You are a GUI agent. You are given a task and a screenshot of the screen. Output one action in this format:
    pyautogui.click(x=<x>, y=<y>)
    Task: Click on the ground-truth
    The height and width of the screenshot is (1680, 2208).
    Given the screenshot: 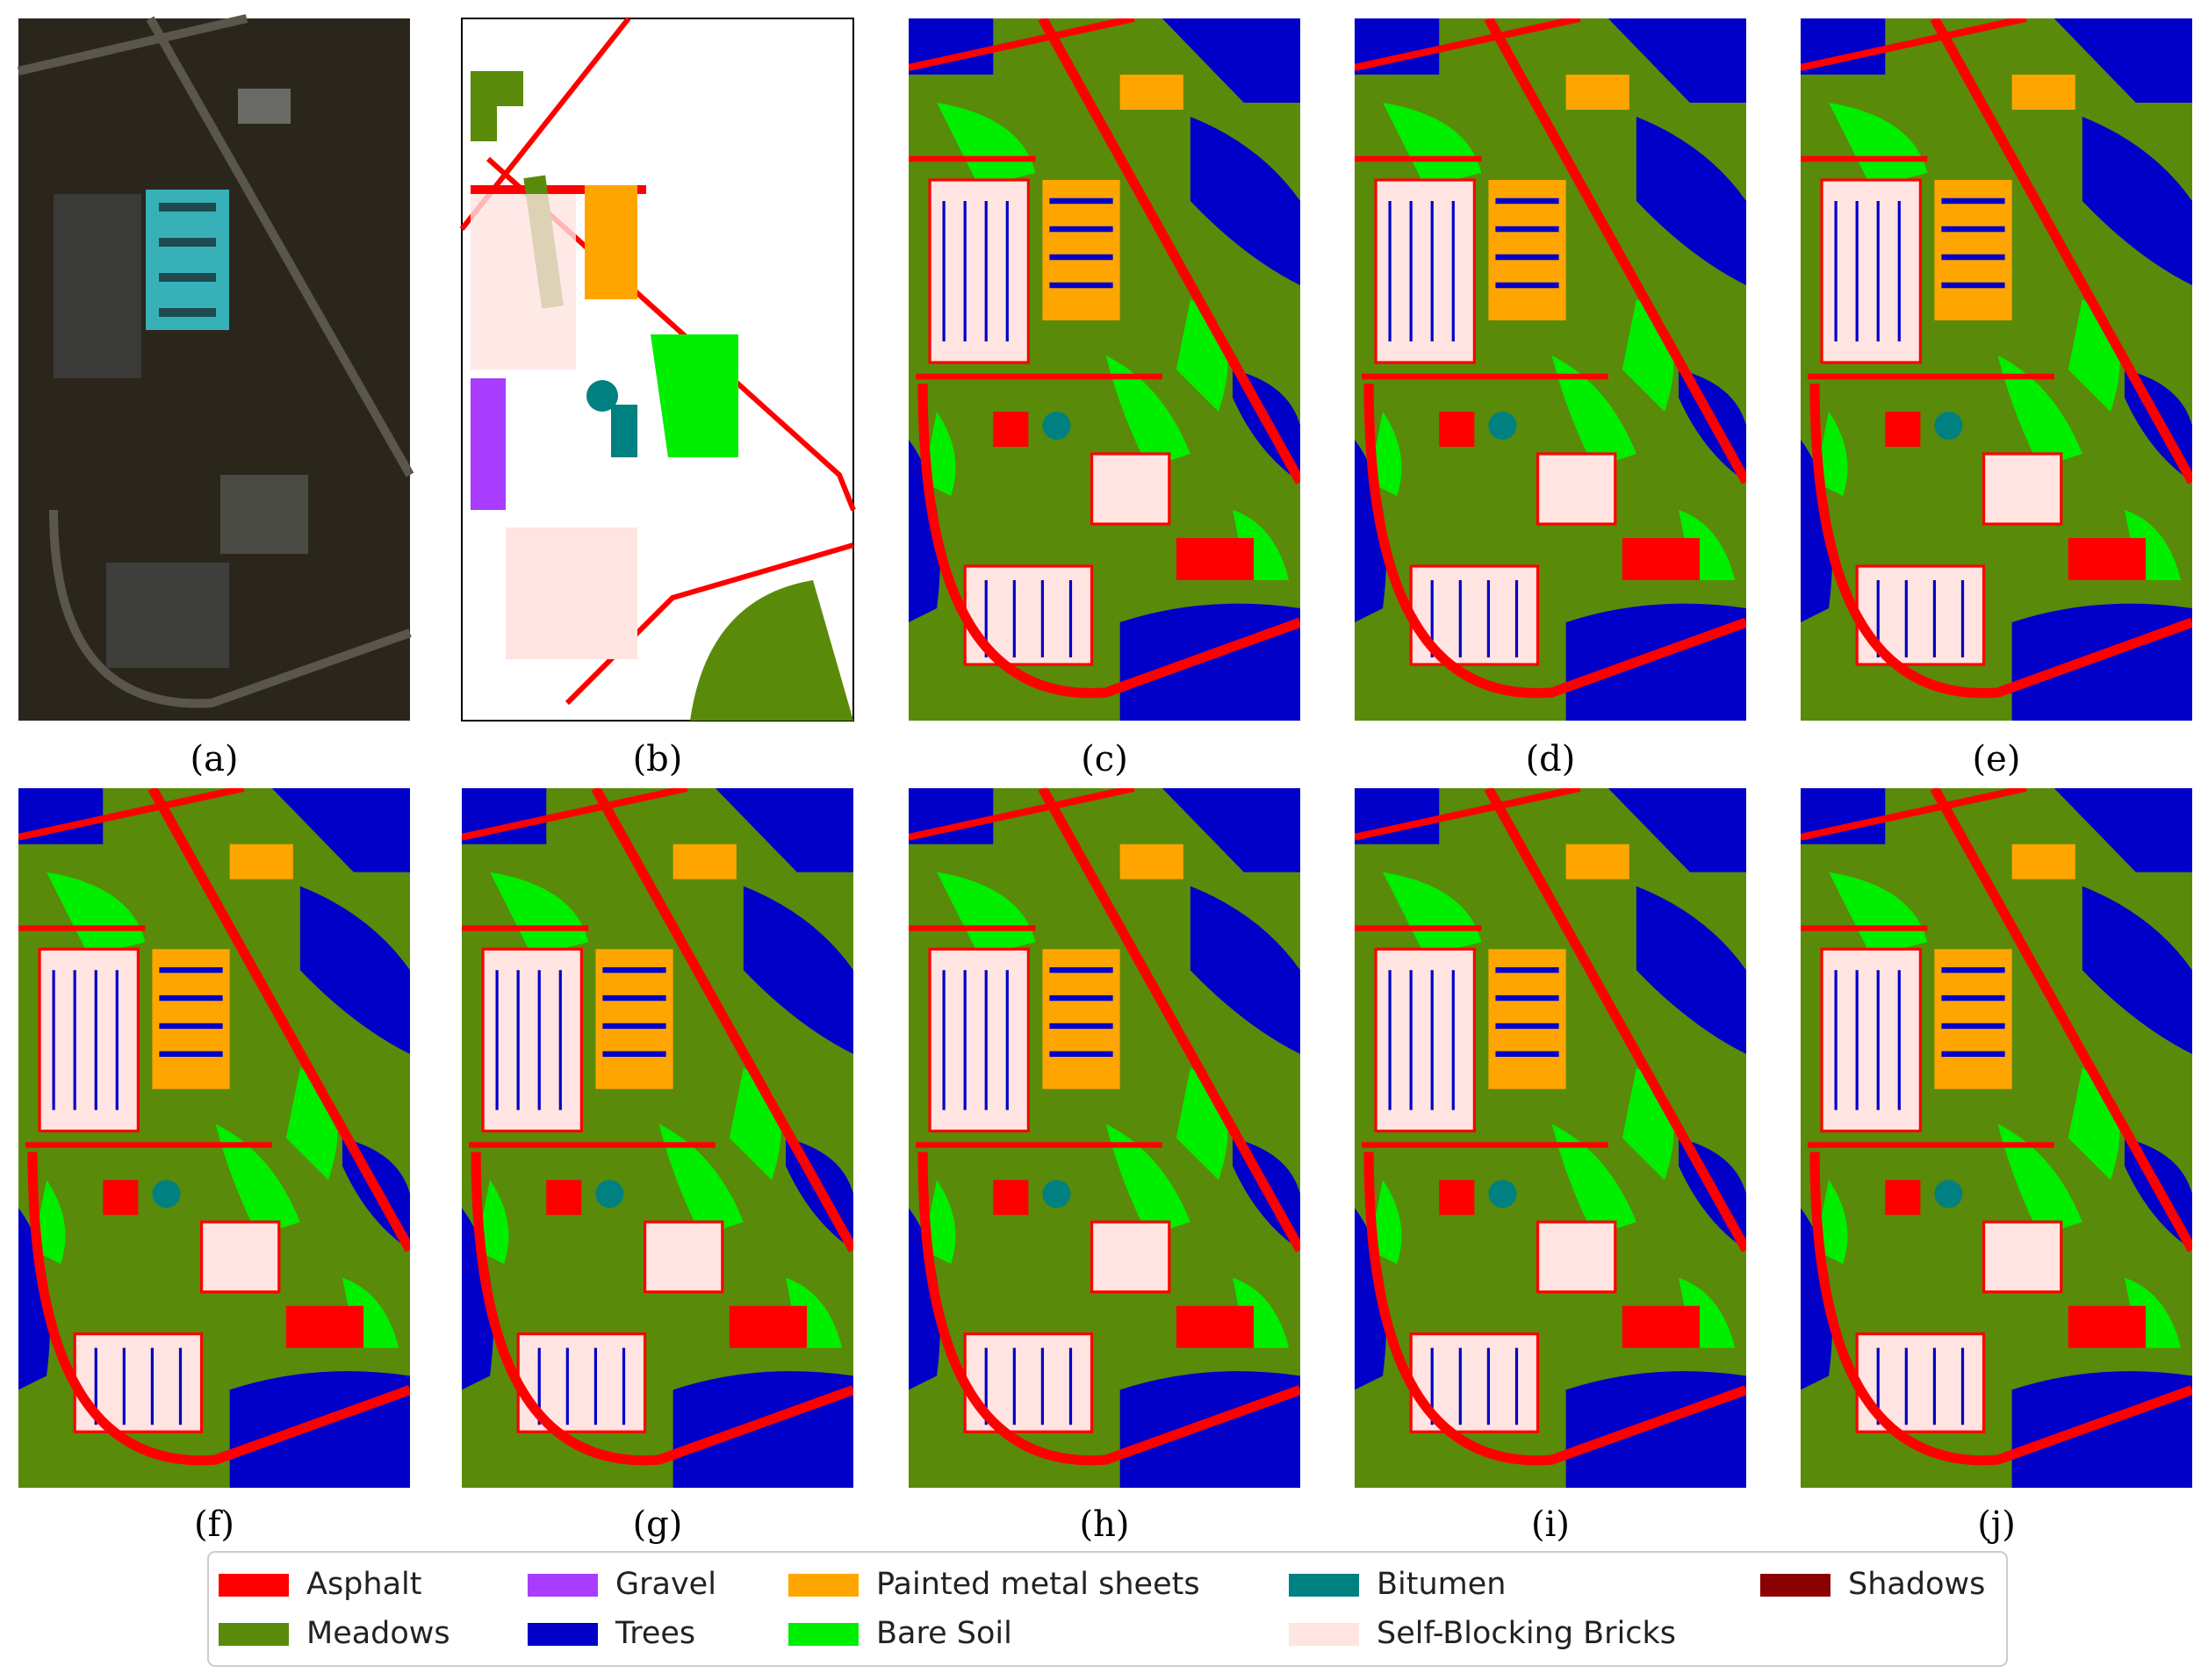 What is the action you would take?
    pyautogui.click(x=657, y=369)
    